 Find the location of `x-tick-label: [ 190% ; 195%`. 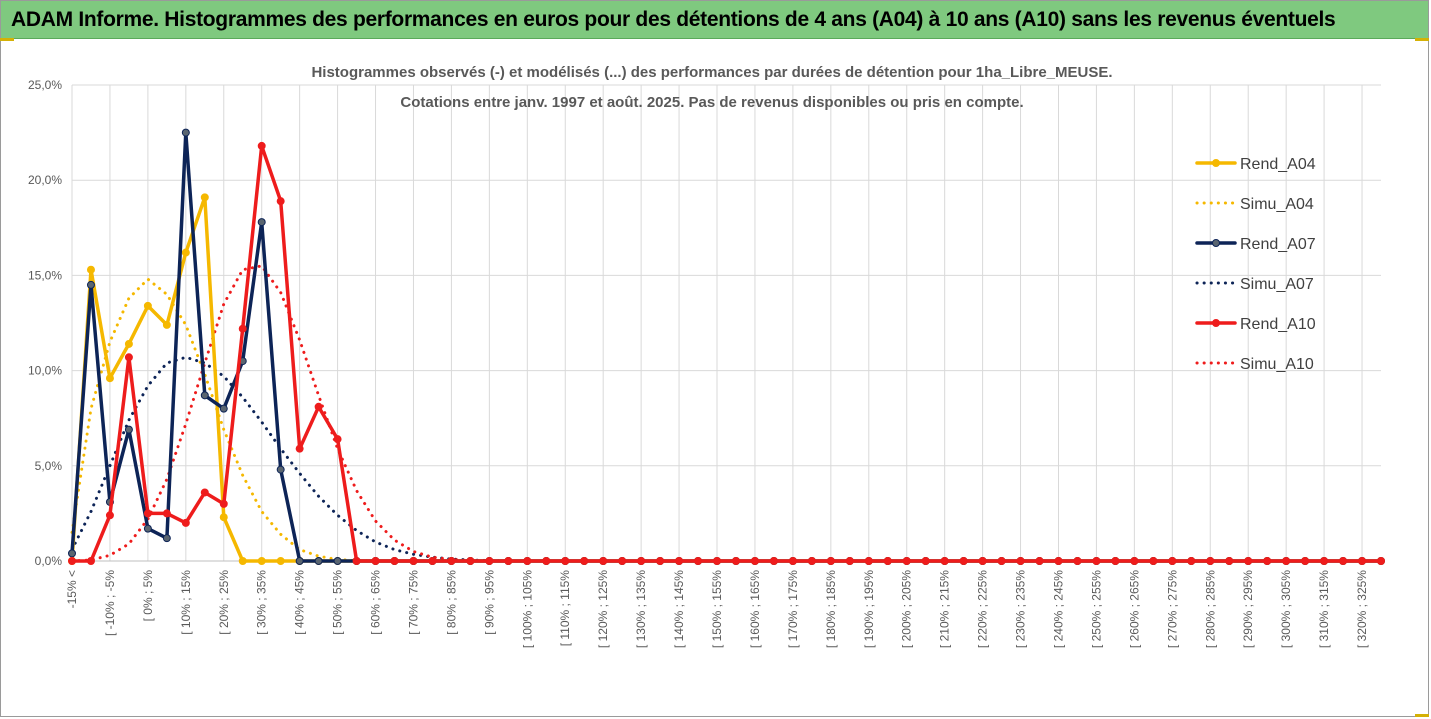

x-tick-label: [ 190% ; 195% is located at coordinates (869, 609).